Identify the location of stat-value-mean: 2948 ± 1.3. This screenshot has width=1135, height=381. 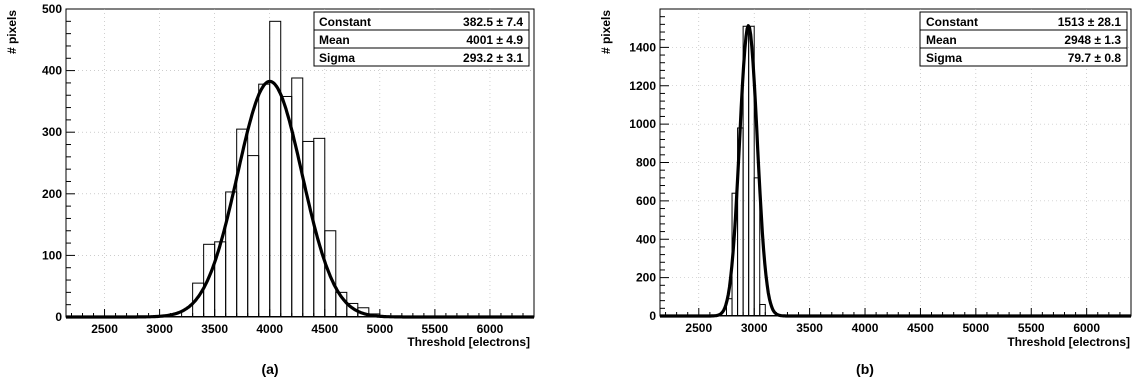
(1092, 40).